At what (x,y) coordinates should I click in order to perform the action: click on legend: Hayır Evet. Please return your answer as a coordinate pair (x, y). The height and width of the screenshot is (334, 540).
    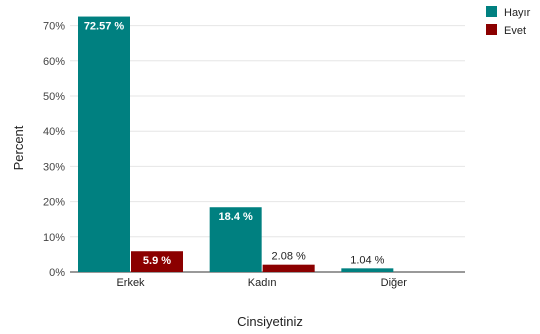
    Looking at the image, I should click on (508, 21).